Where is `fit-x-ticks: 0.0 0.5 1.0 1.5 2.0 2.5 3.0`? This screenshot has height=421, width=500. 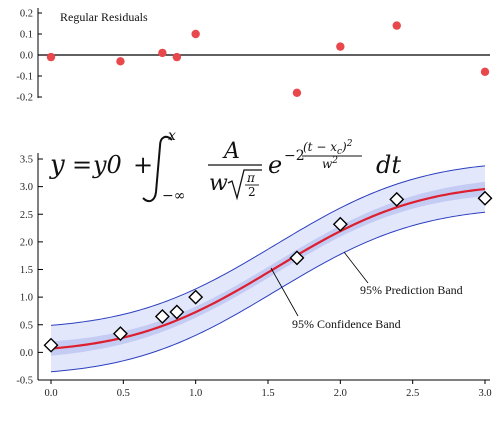 fit-x-ticks: 0.0 0.5 1.0 1.5 2.0 2.5 3.0 is located at coordinates (268, 389).